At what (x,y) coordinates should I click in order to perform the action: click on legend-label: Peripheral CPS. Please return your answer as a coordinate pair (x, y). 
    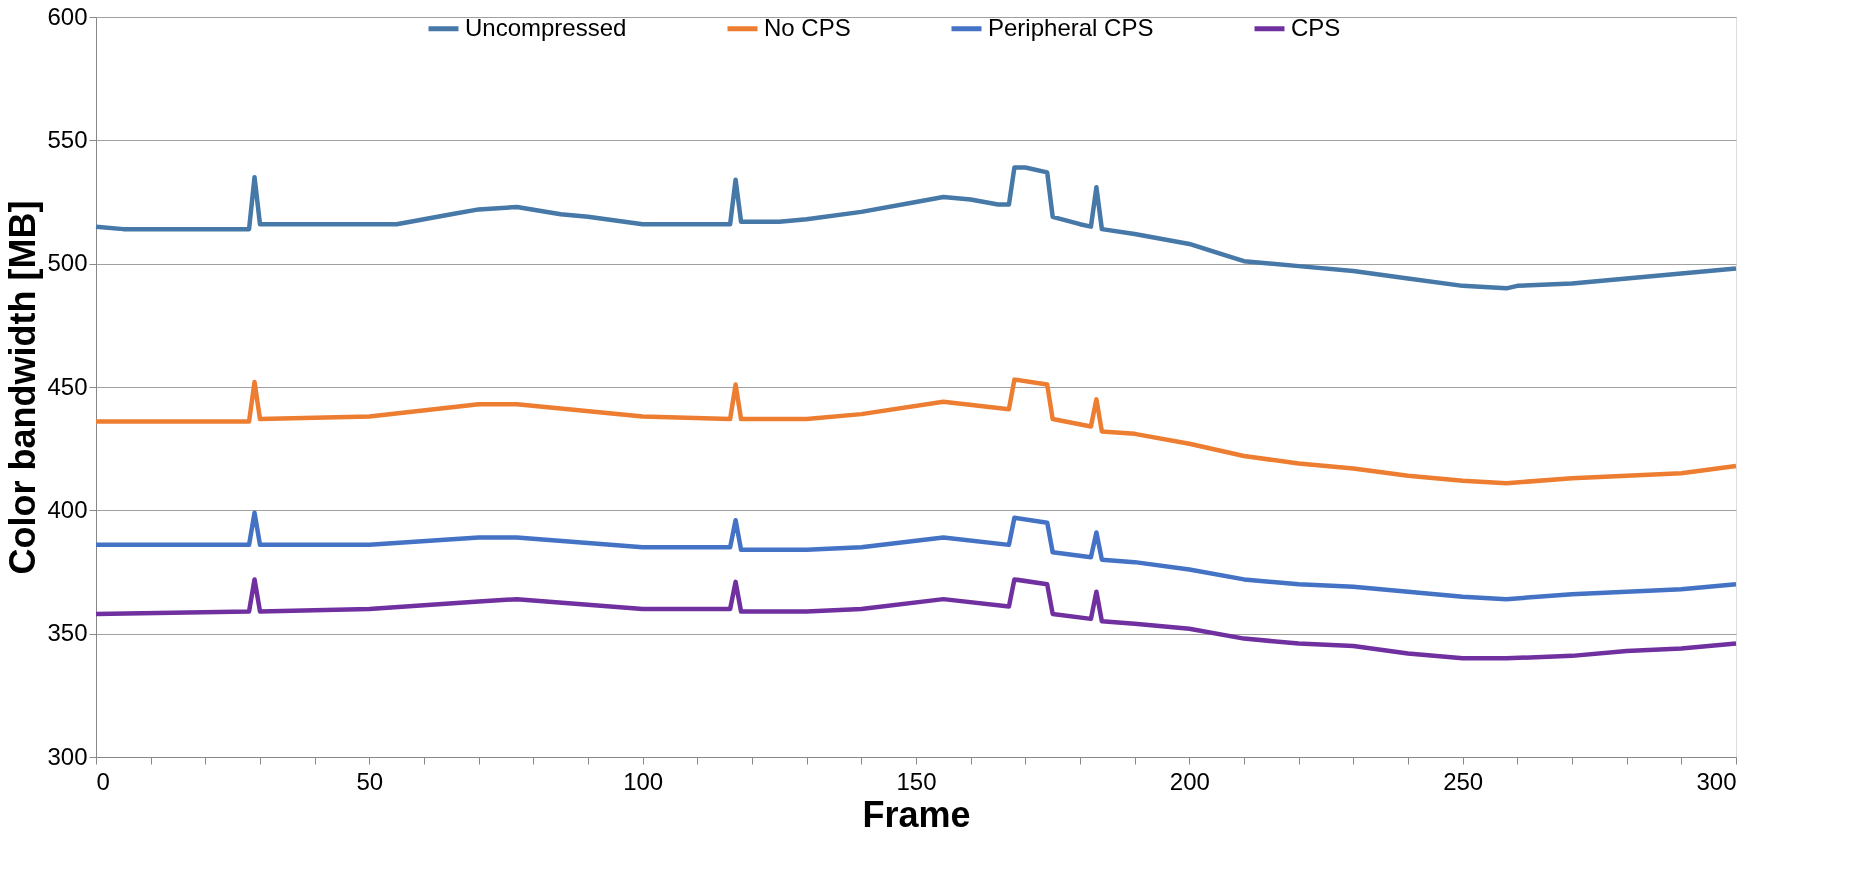
    Looking at the image, I should click on (1071, 27).